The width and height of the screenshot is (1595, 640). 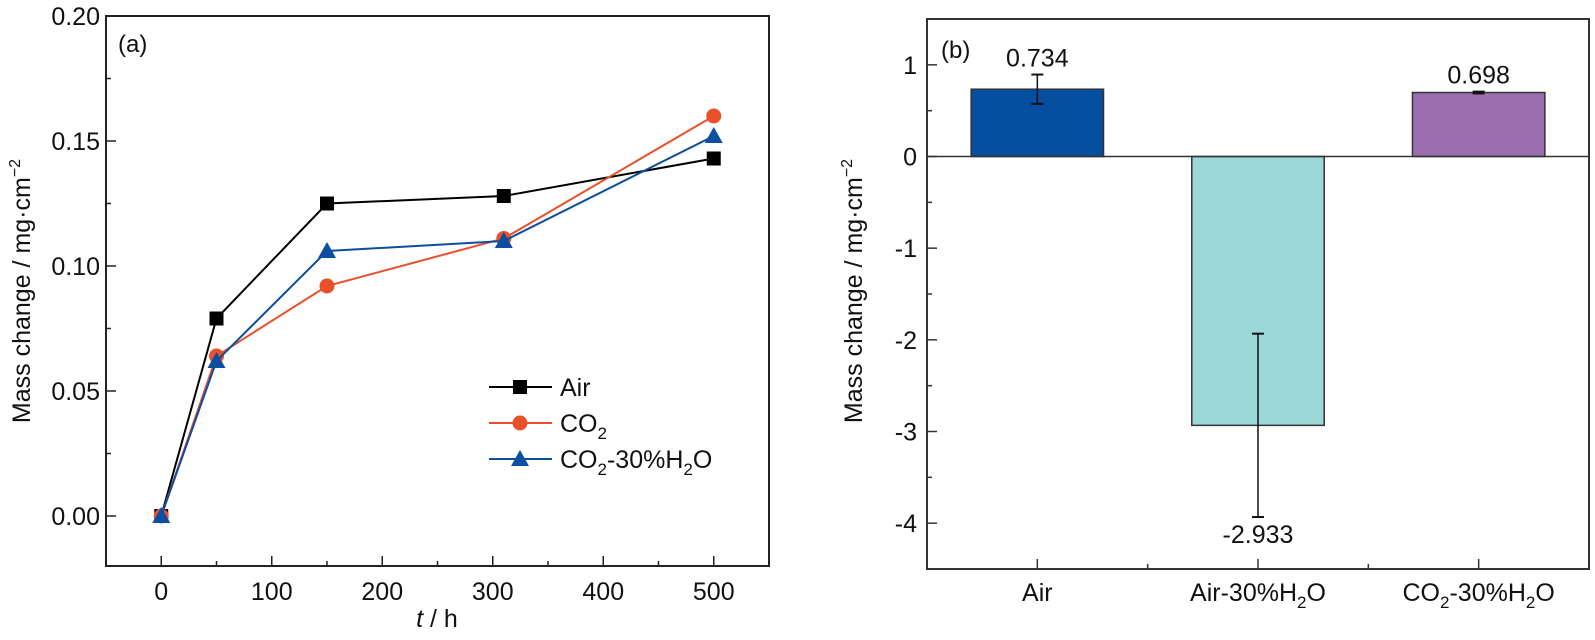 What do you see at coordinates (440, 619) in the screenshot?
I see `x-axis-title-unit: / h` at bounding box center [440, 619].